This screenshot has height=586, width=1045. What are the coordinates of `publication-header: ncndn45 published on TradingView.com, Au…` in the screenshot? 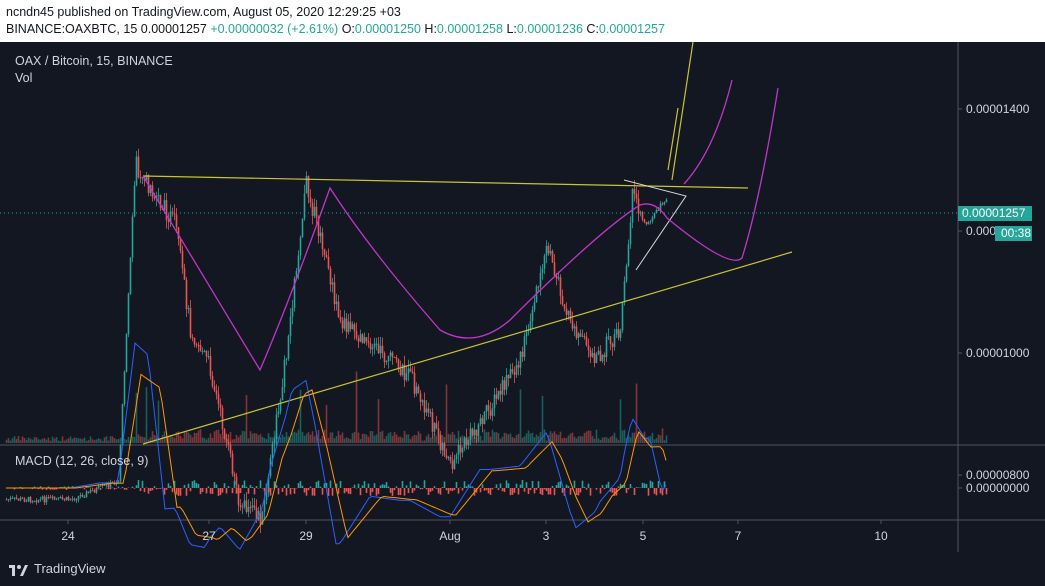 It's located at (522, 21).